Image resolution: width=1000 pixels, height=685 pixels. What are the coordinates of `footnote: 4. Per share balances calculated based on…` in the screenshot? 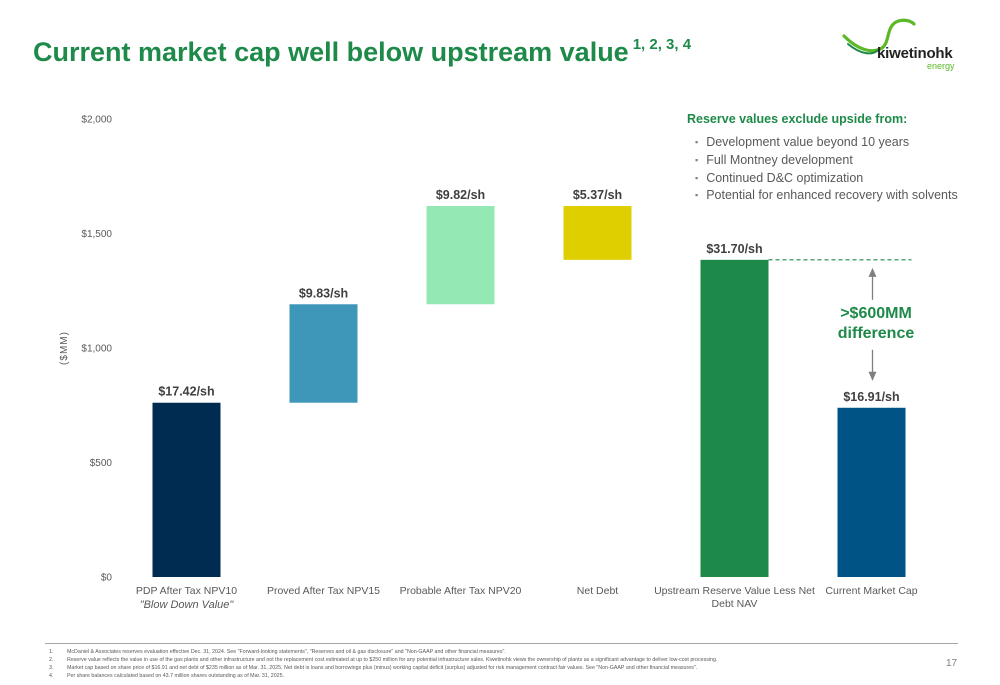 It's located at (383, 676).